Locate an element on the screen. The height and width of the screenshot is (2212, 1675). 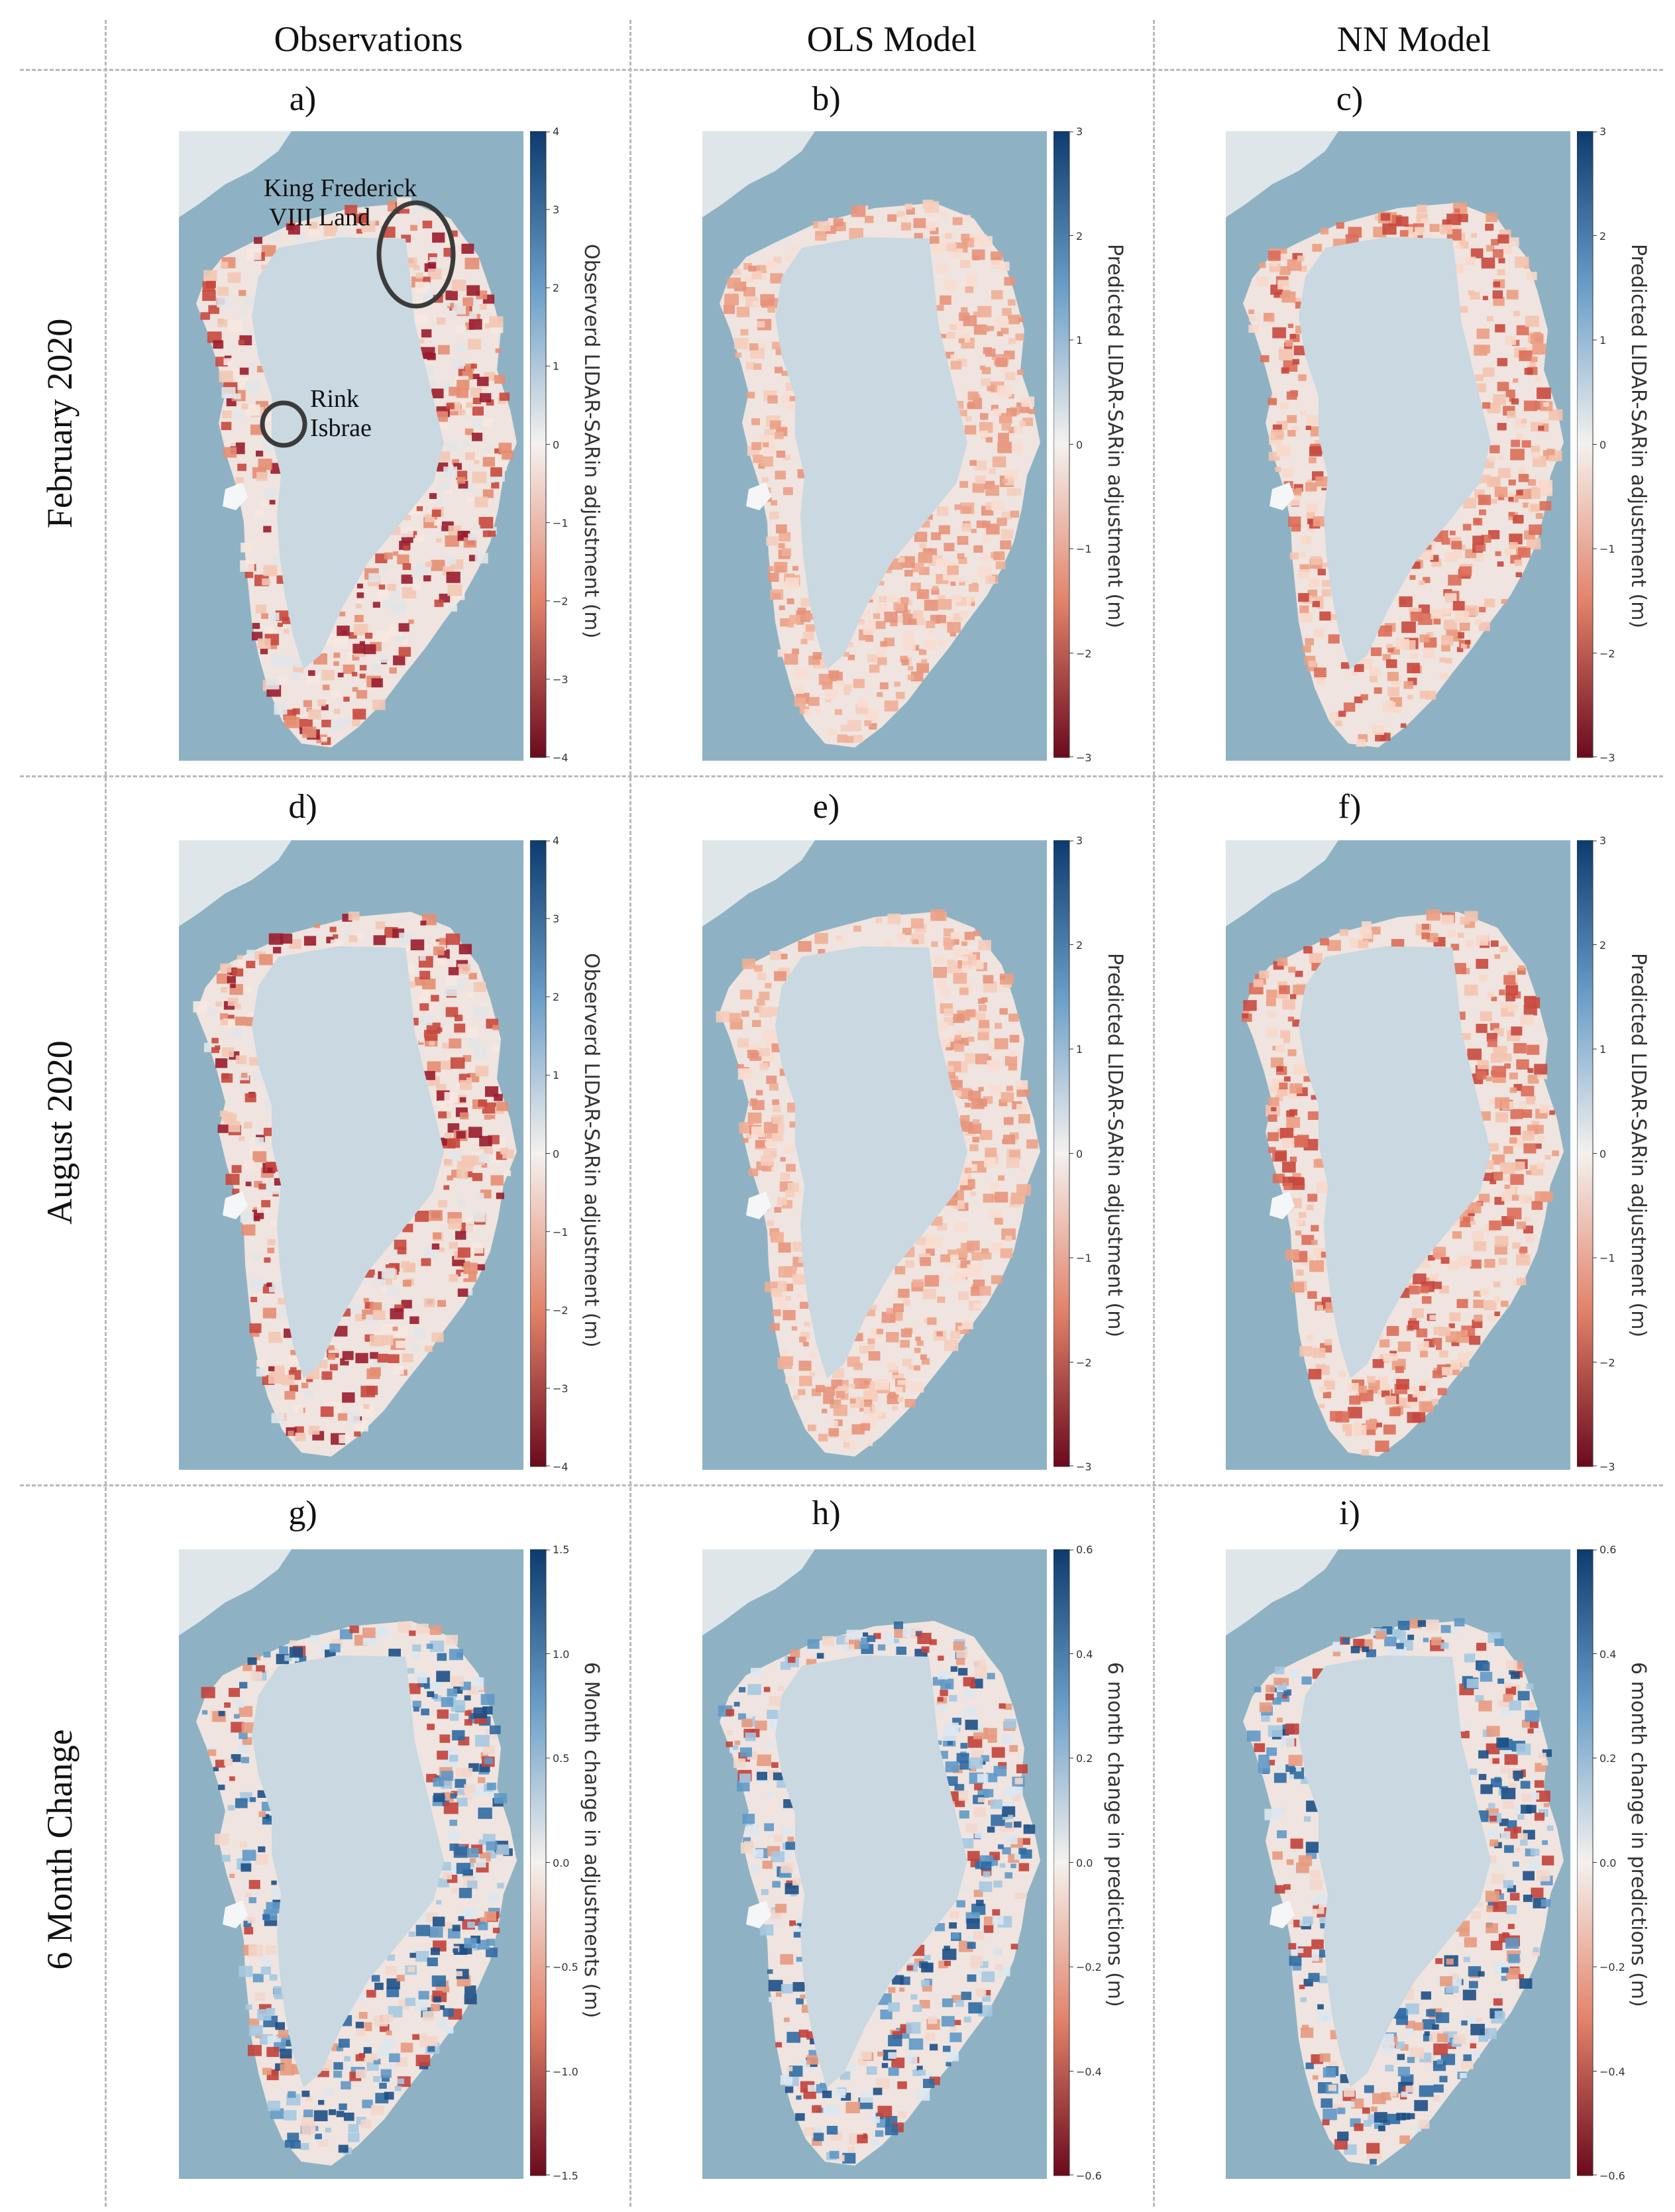
colorbar-tick-f: 2 is located at coordinates (1603, 945).